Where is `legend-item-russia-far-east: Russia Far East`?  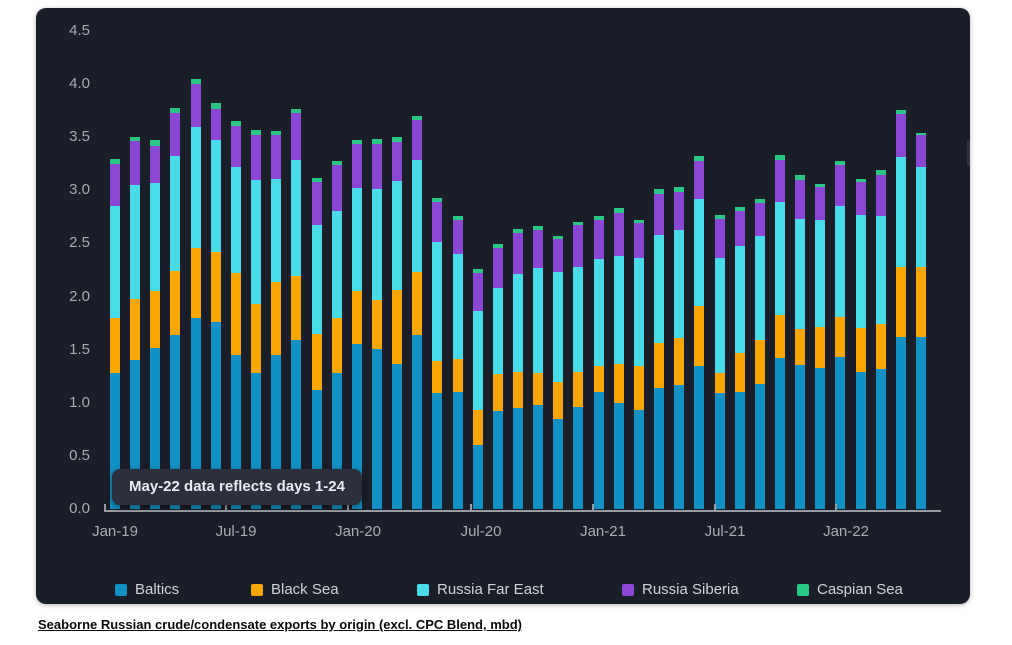 legend-item-russia-far-east: Russia Far East is located at coordinates (480, 590).